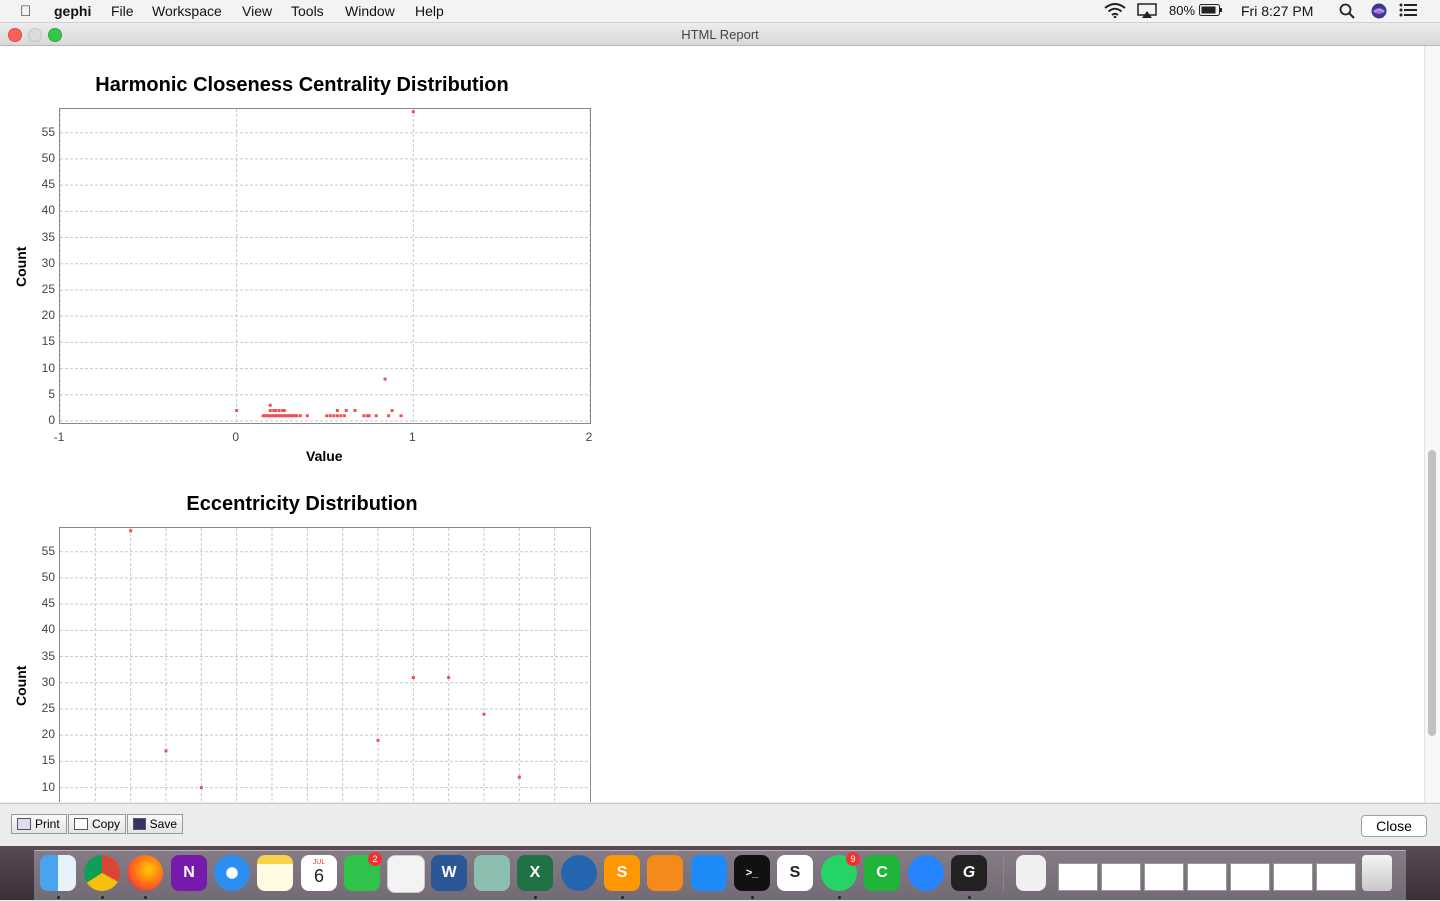 The width and height of the screenshot is (1440, 901). Describe the element at coordinates (622, 873) in the screenshot. I see `sublime-text-icon: S` at that location.